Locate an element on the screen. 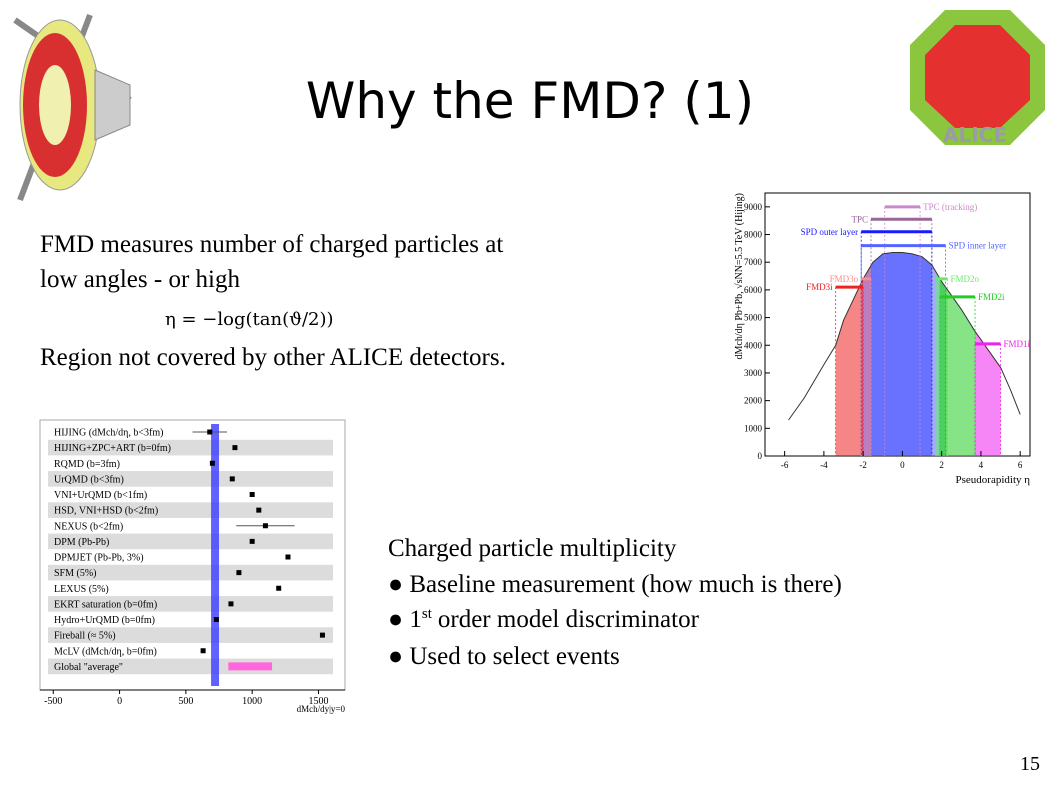 The height and width of the screenshot is (793, 1058). y-tick-label: 0 is located at coordinates (760, 456).